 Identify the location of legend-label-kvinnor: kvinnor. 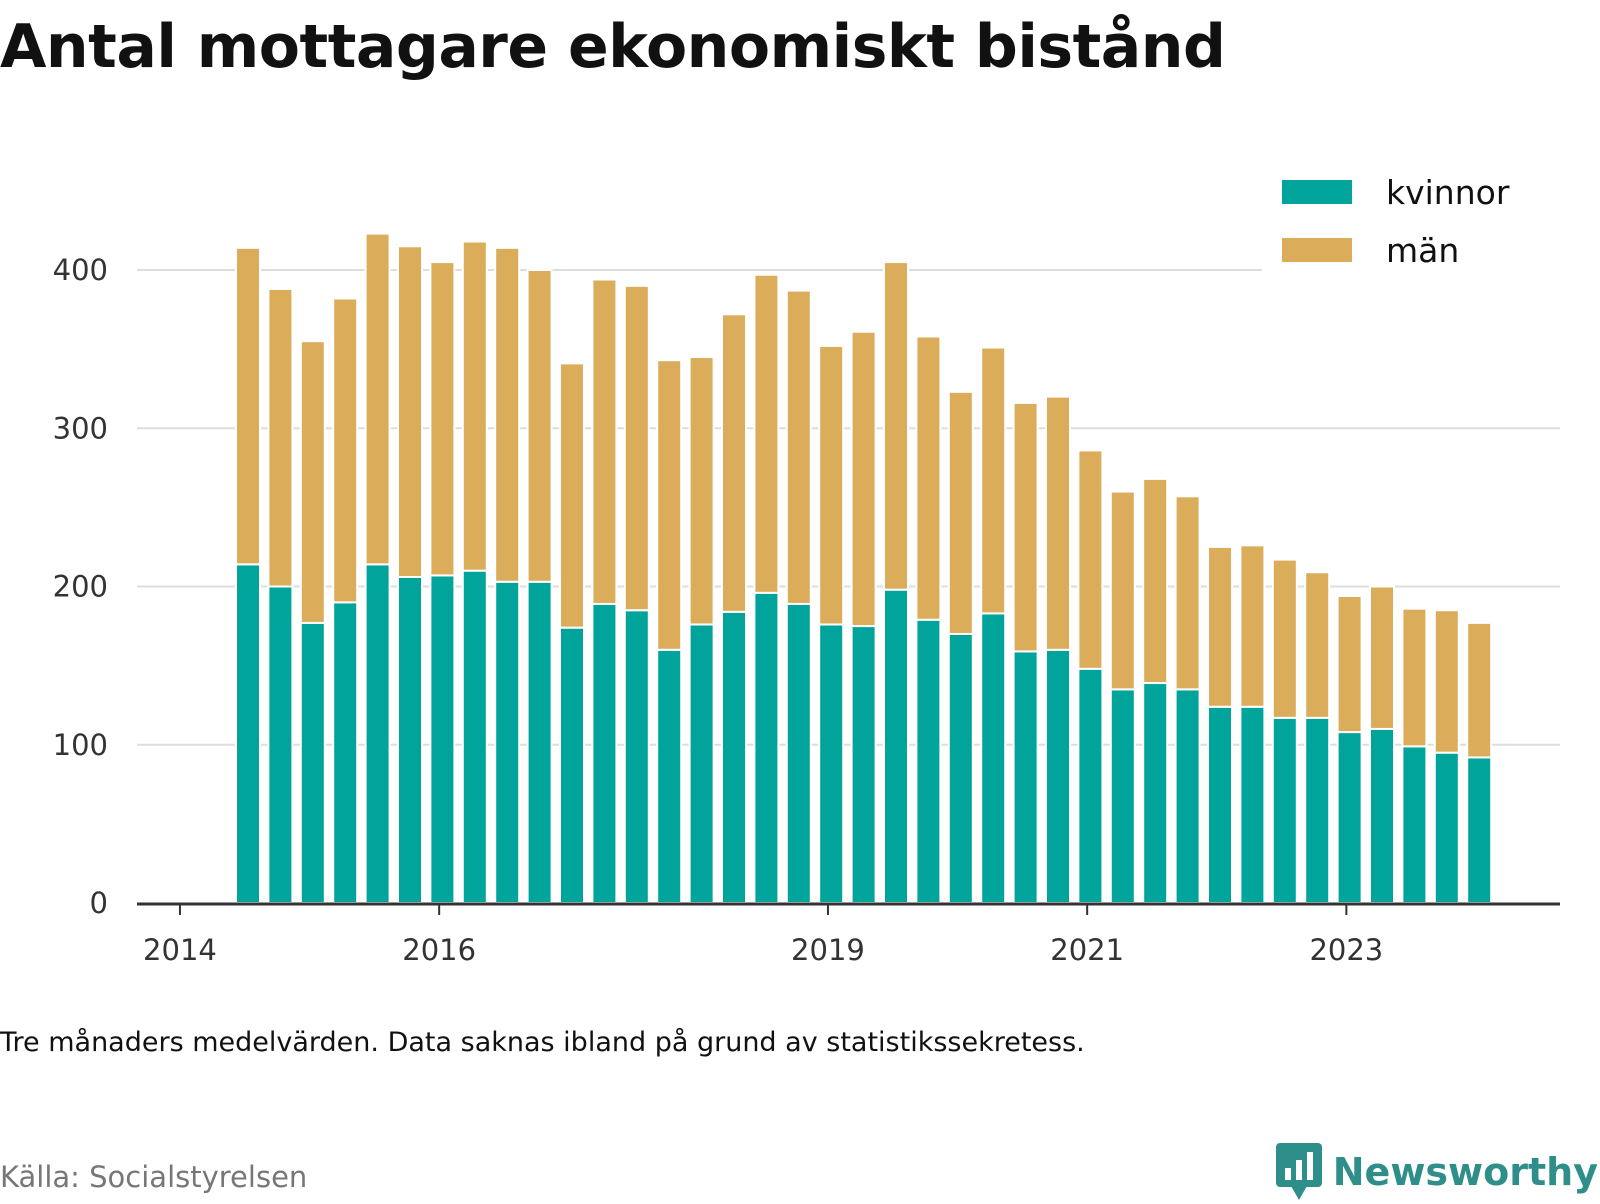
(1448, 192).